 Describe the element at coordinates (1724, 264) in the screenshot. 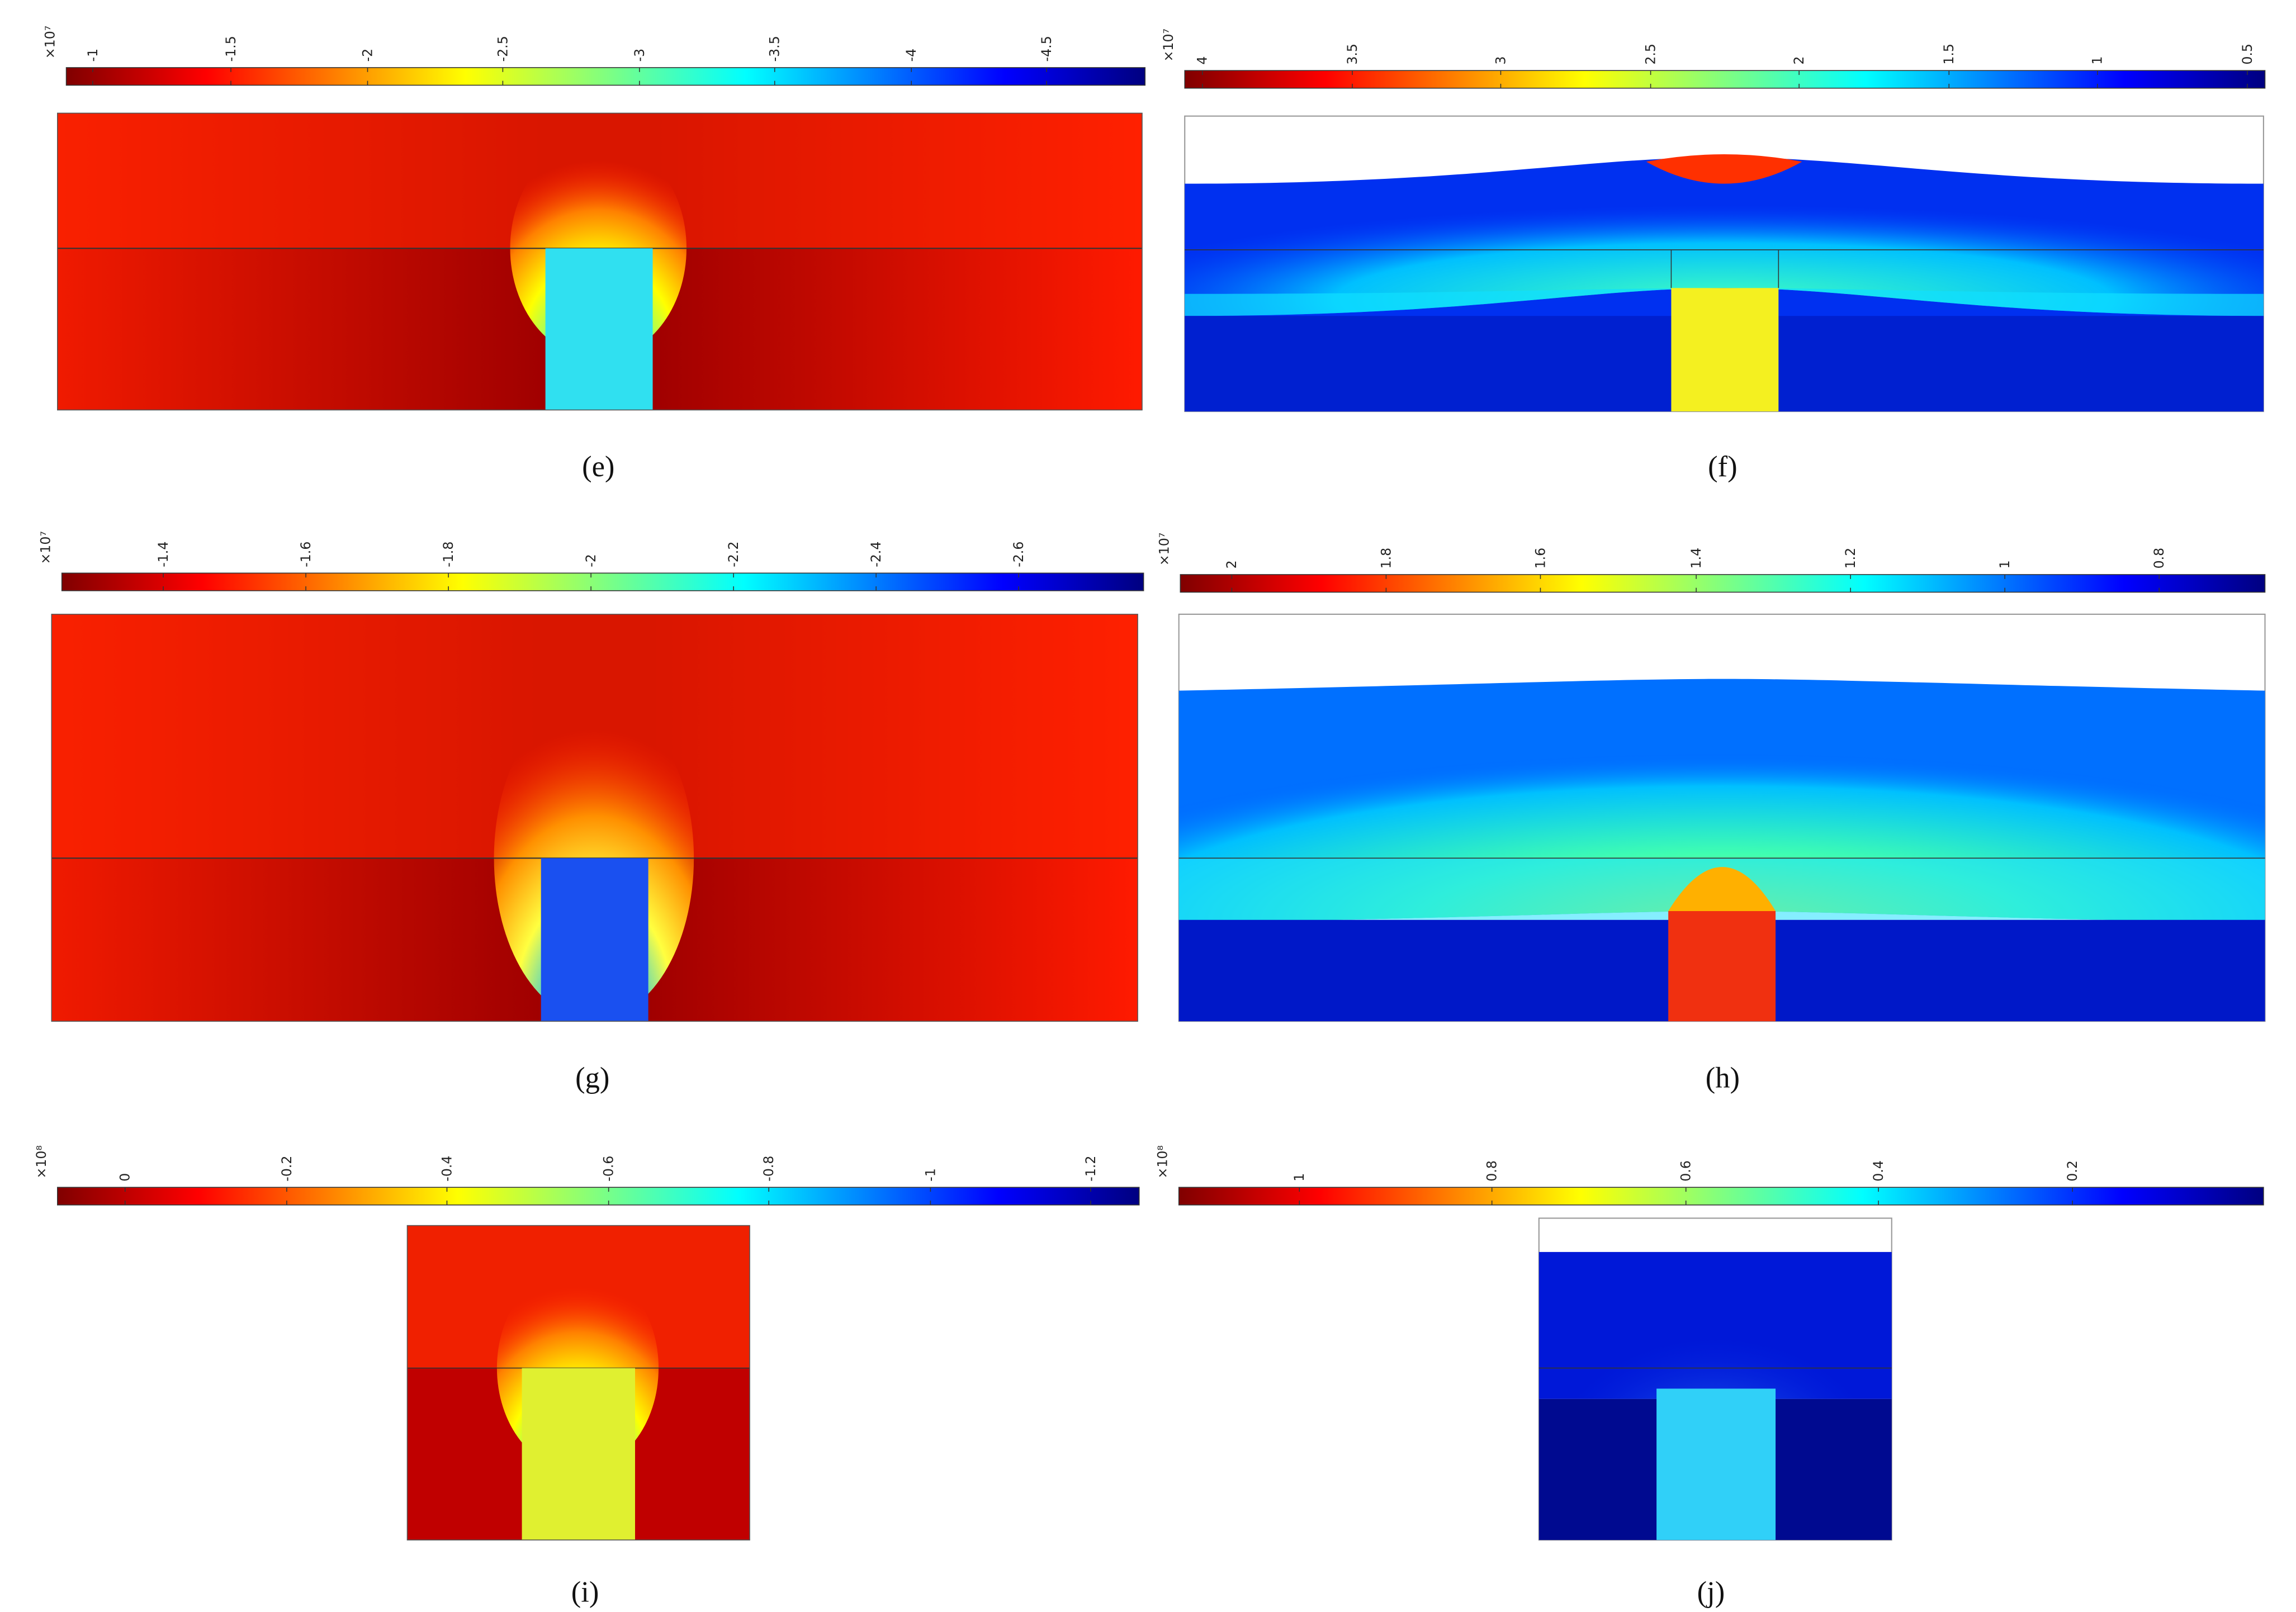

I see `field-plot-f` at that location.